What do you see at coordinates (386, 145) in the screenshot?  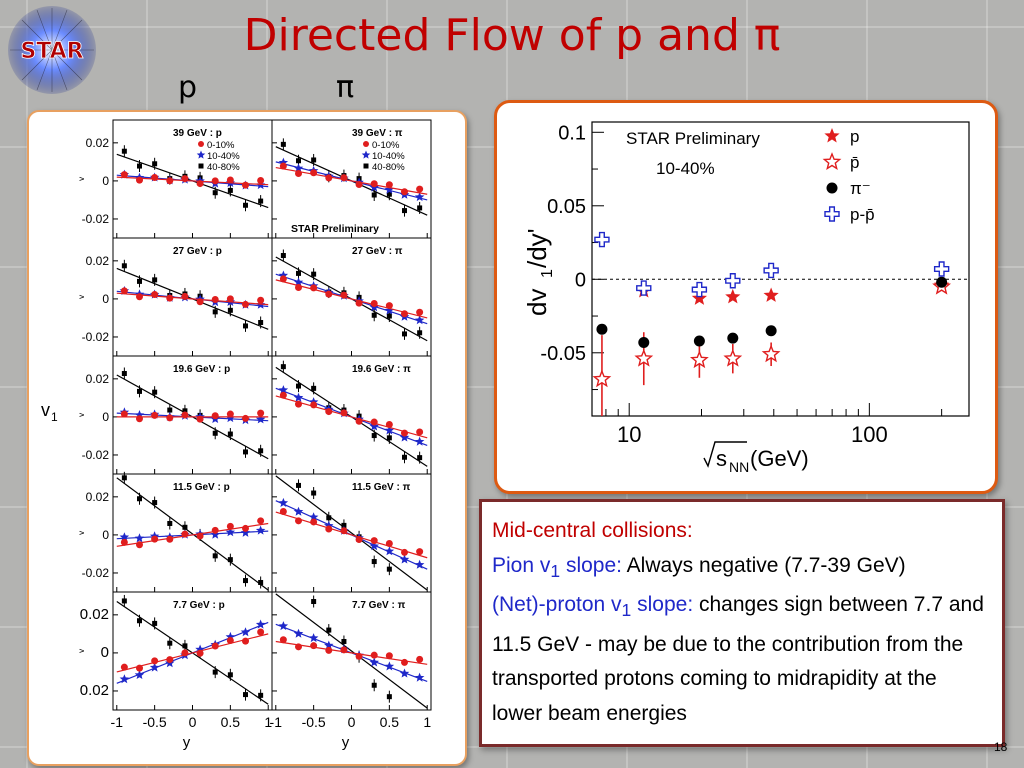 I see `legend-label: 0-10%` at bounding box center [386, 145].